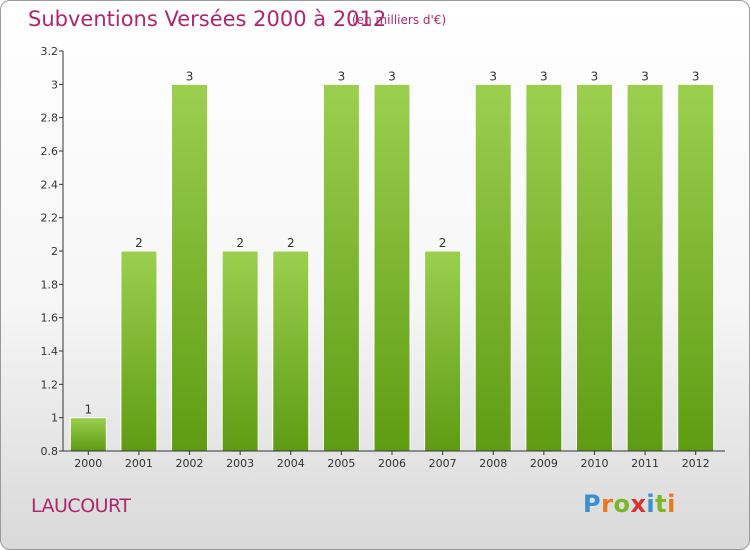 The width and height of the screenshot is (750, 550). What do you see at coordinates (50, 351) in the screenshot?
I see `y-tick-label: 1.4` at bounding box center [50, 351].